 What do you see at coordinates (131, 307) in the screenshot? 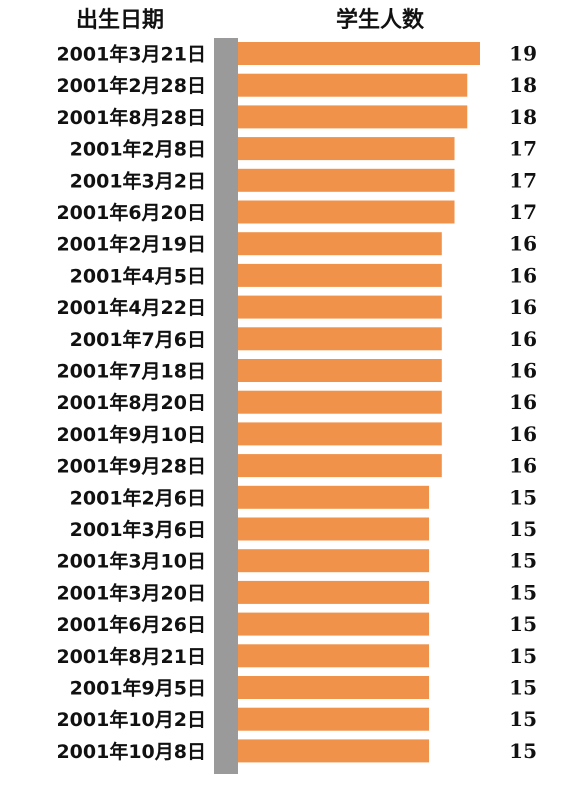
I see `category-label: 2001年4月22日` at bounding box center [131, 307].